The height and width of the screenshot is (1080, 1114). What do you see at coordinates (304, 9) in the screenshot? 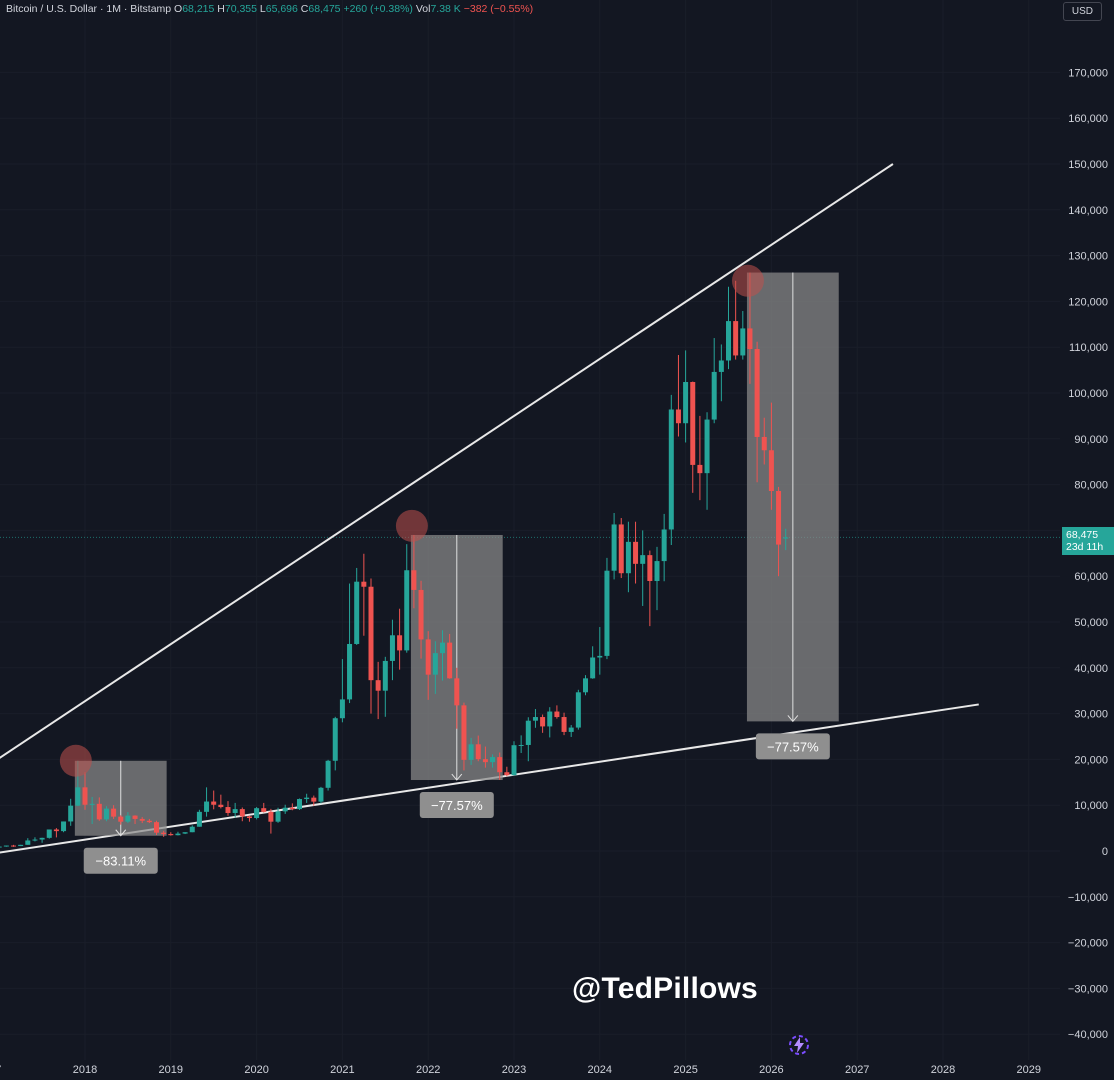
I see `close-label: C` at bounding box center [304, 9].